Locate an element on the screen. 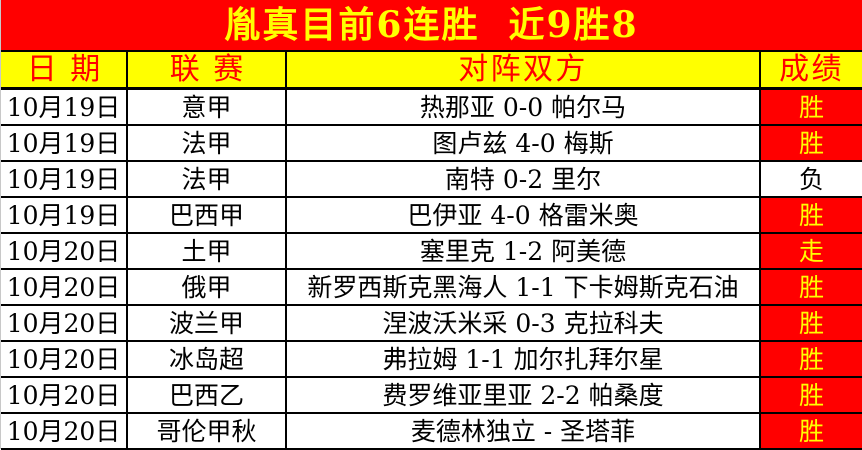 The image size is (862, 450). col-header-date: 日期 is located at coordinates (64, 71).